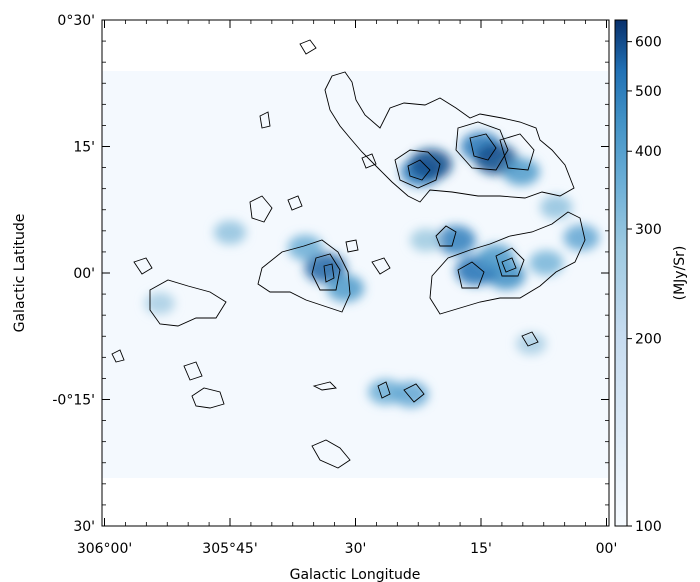 The width and height of the screenshot is (700, 582). I want to click on colorbar-label: (MJy/Sr), so click(680, 273).